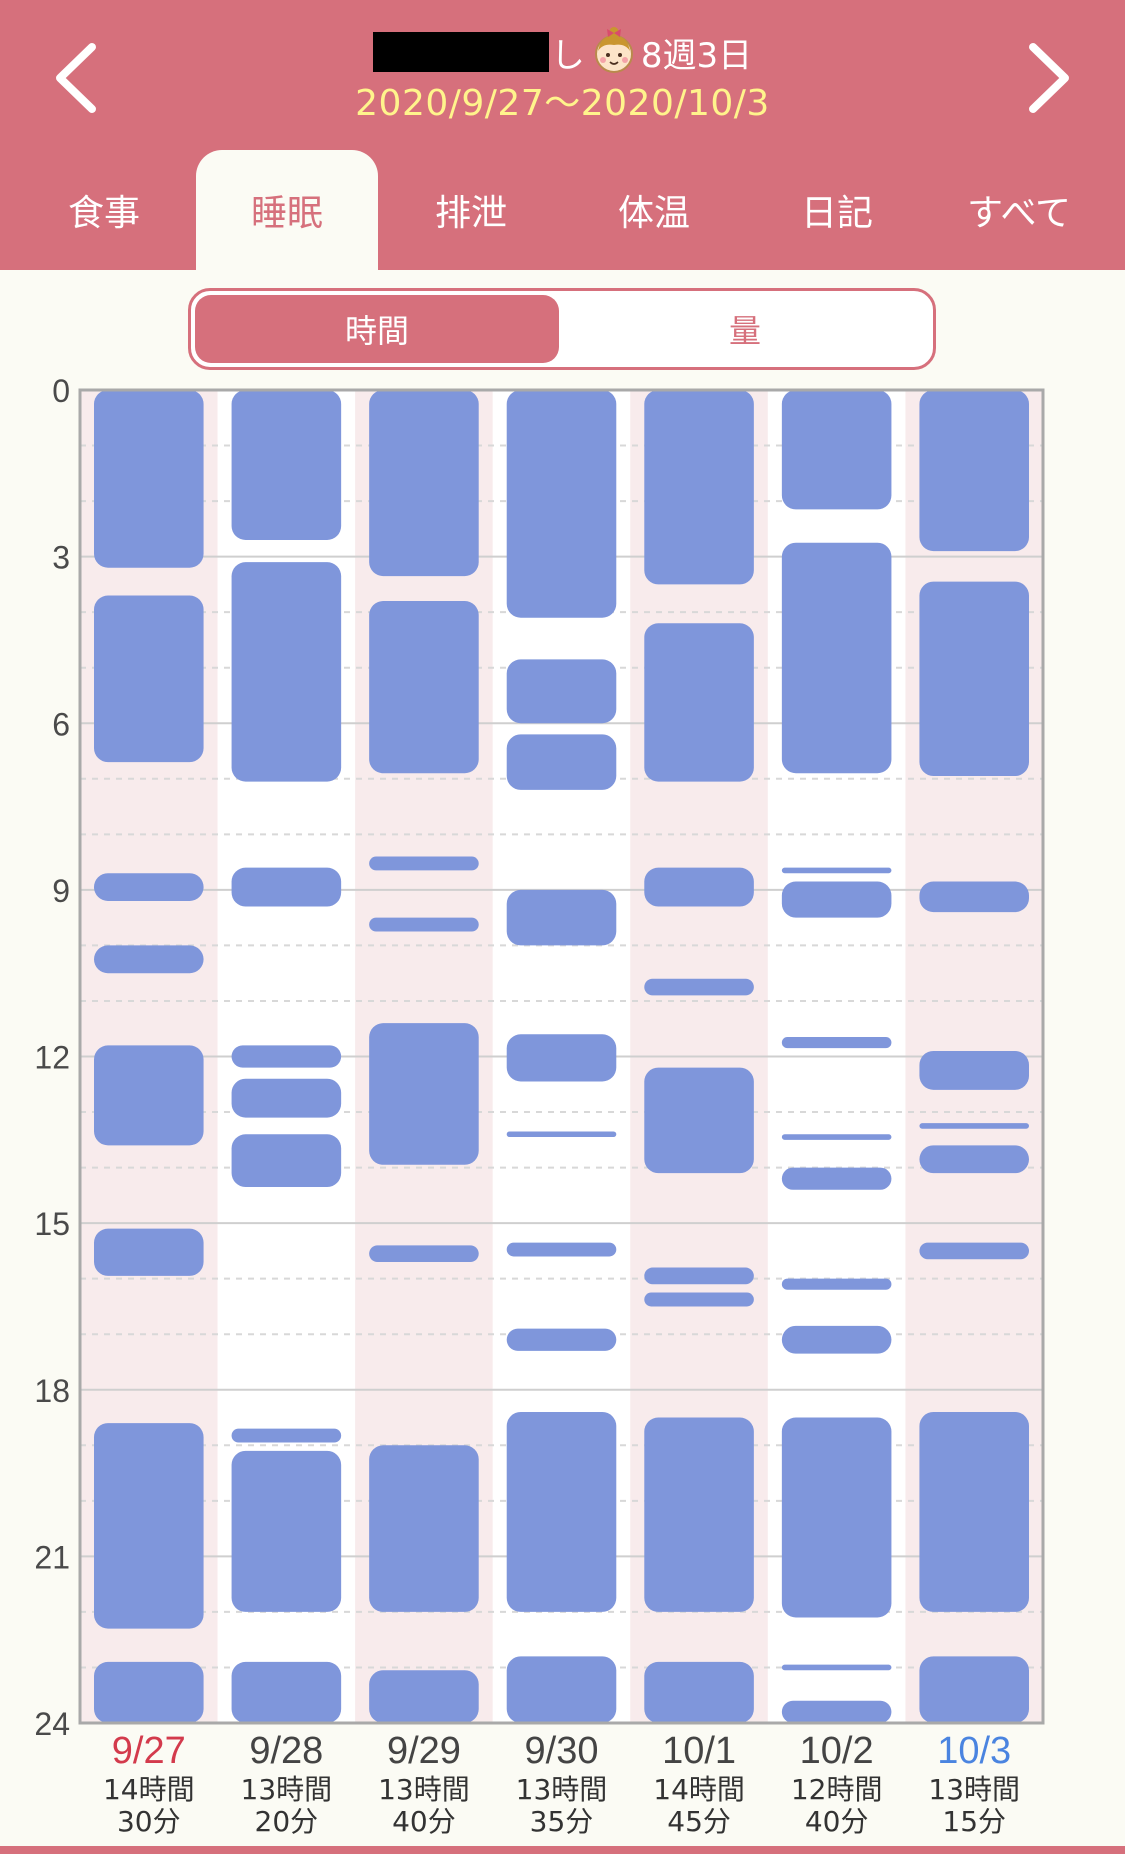  I want to click on y-tick-label: 24, so click(52, 1724).